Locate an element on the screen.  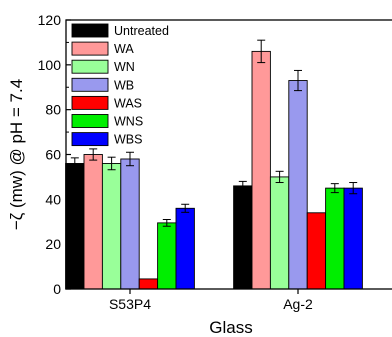
x-tick-label: S53P4 is located at coordinates (130, 304).